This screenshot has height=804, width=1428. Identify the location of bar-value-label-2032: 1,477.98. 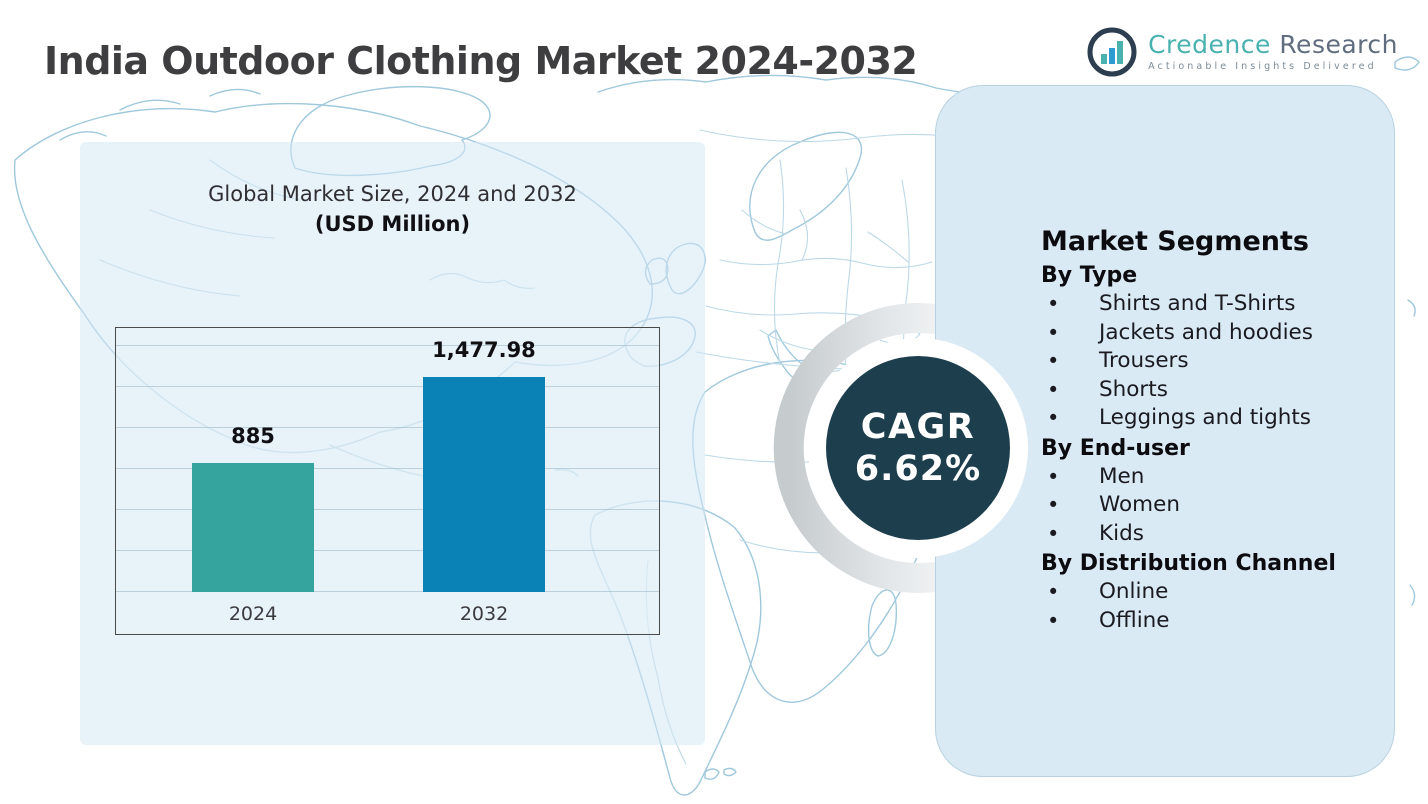
(484, 350).